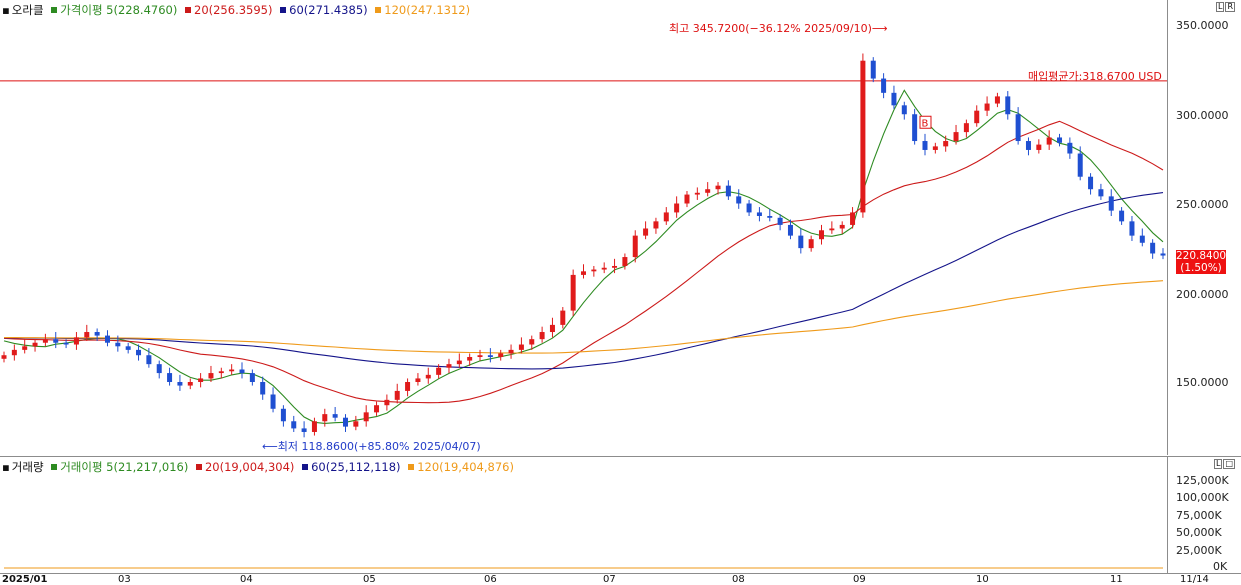 Image resolution: width=1241 pixels, height=585 pixels. I want to click on price-tick: 150.0000, so click(1202, 382).